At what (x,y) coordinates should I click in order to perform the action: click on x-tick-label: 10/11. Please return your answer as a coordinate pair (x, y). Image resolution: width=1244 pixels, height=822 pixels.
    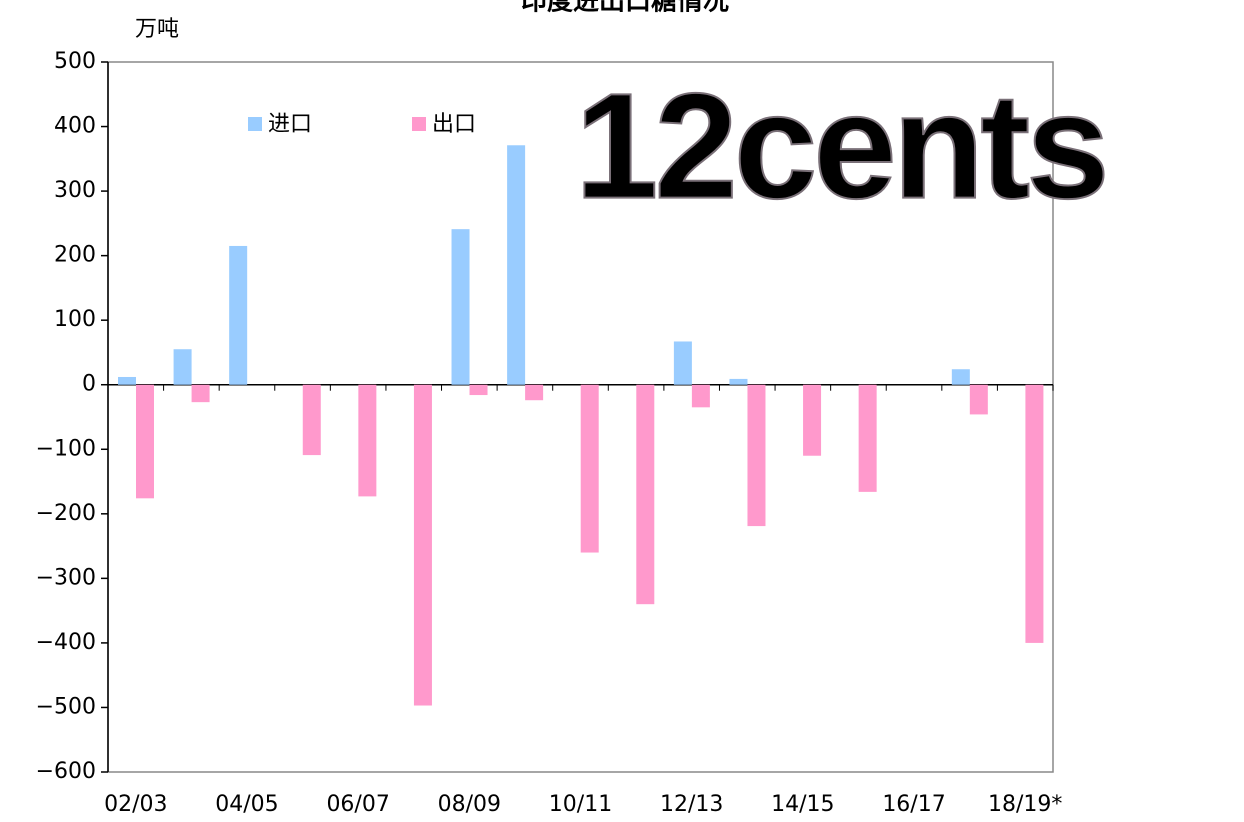
    Looking at the image, I should click on (580, 804).